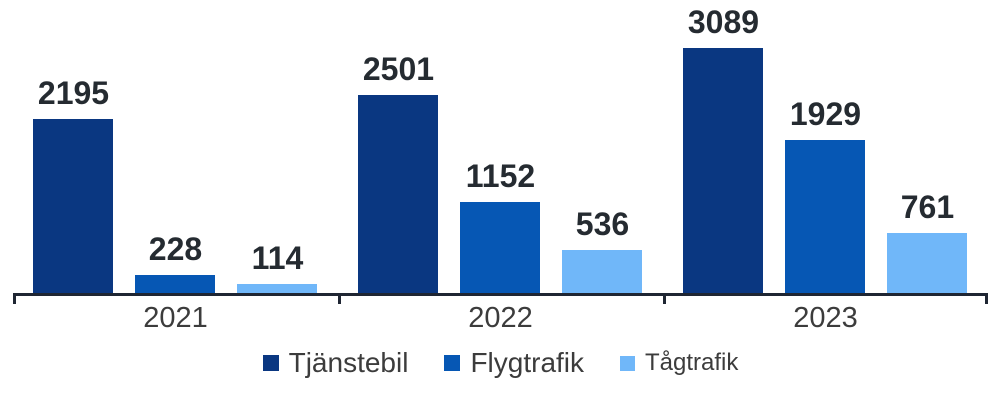 The image size is (1001, 416). What do you see at coordinates (398, 194) in the screenshot?
I see `bar-tjänstebil-2022` at bounding box center [398, 194].